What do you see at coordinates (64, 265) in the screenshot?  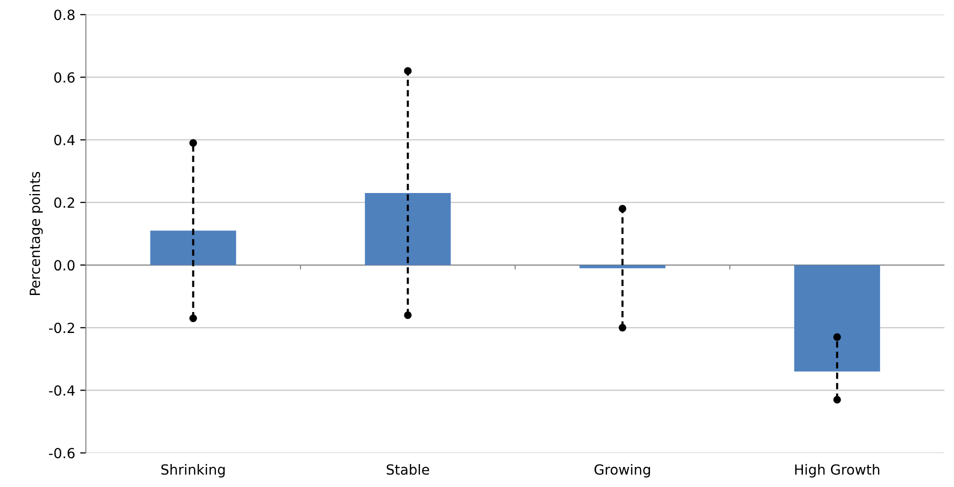 I see `y-tick-label: 0.0` at bounding box center [64, 265].